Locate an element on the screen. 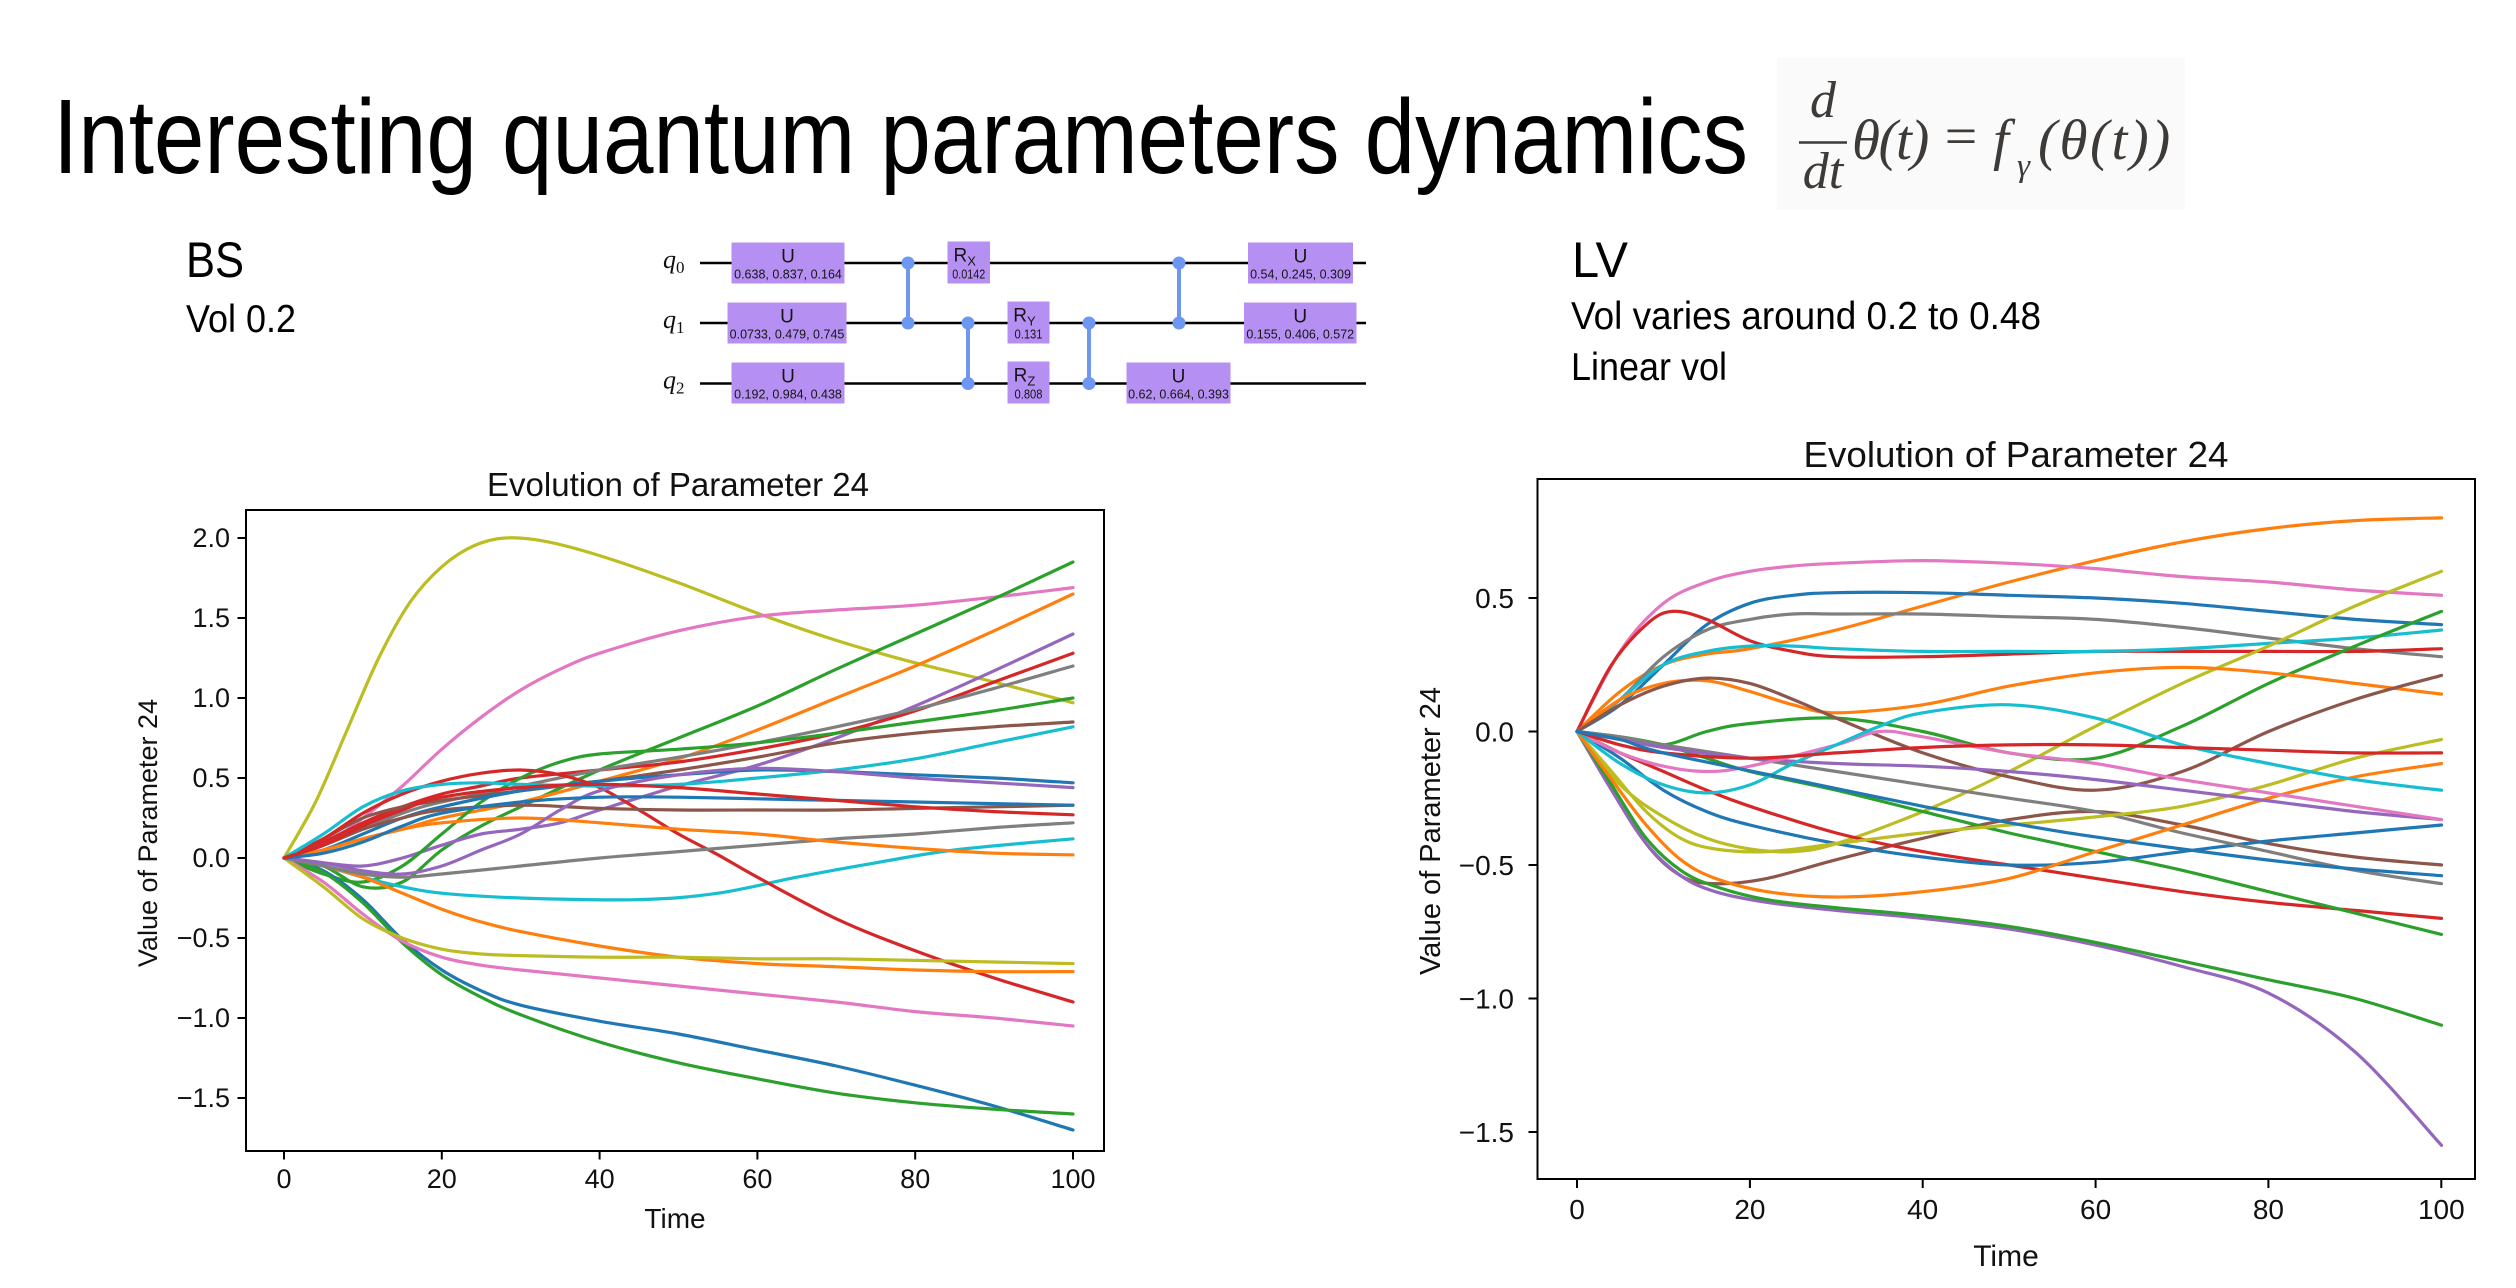 This screenshot has width=2516, height=1288. svg-text: LV is located at coordinates (1600, 260).